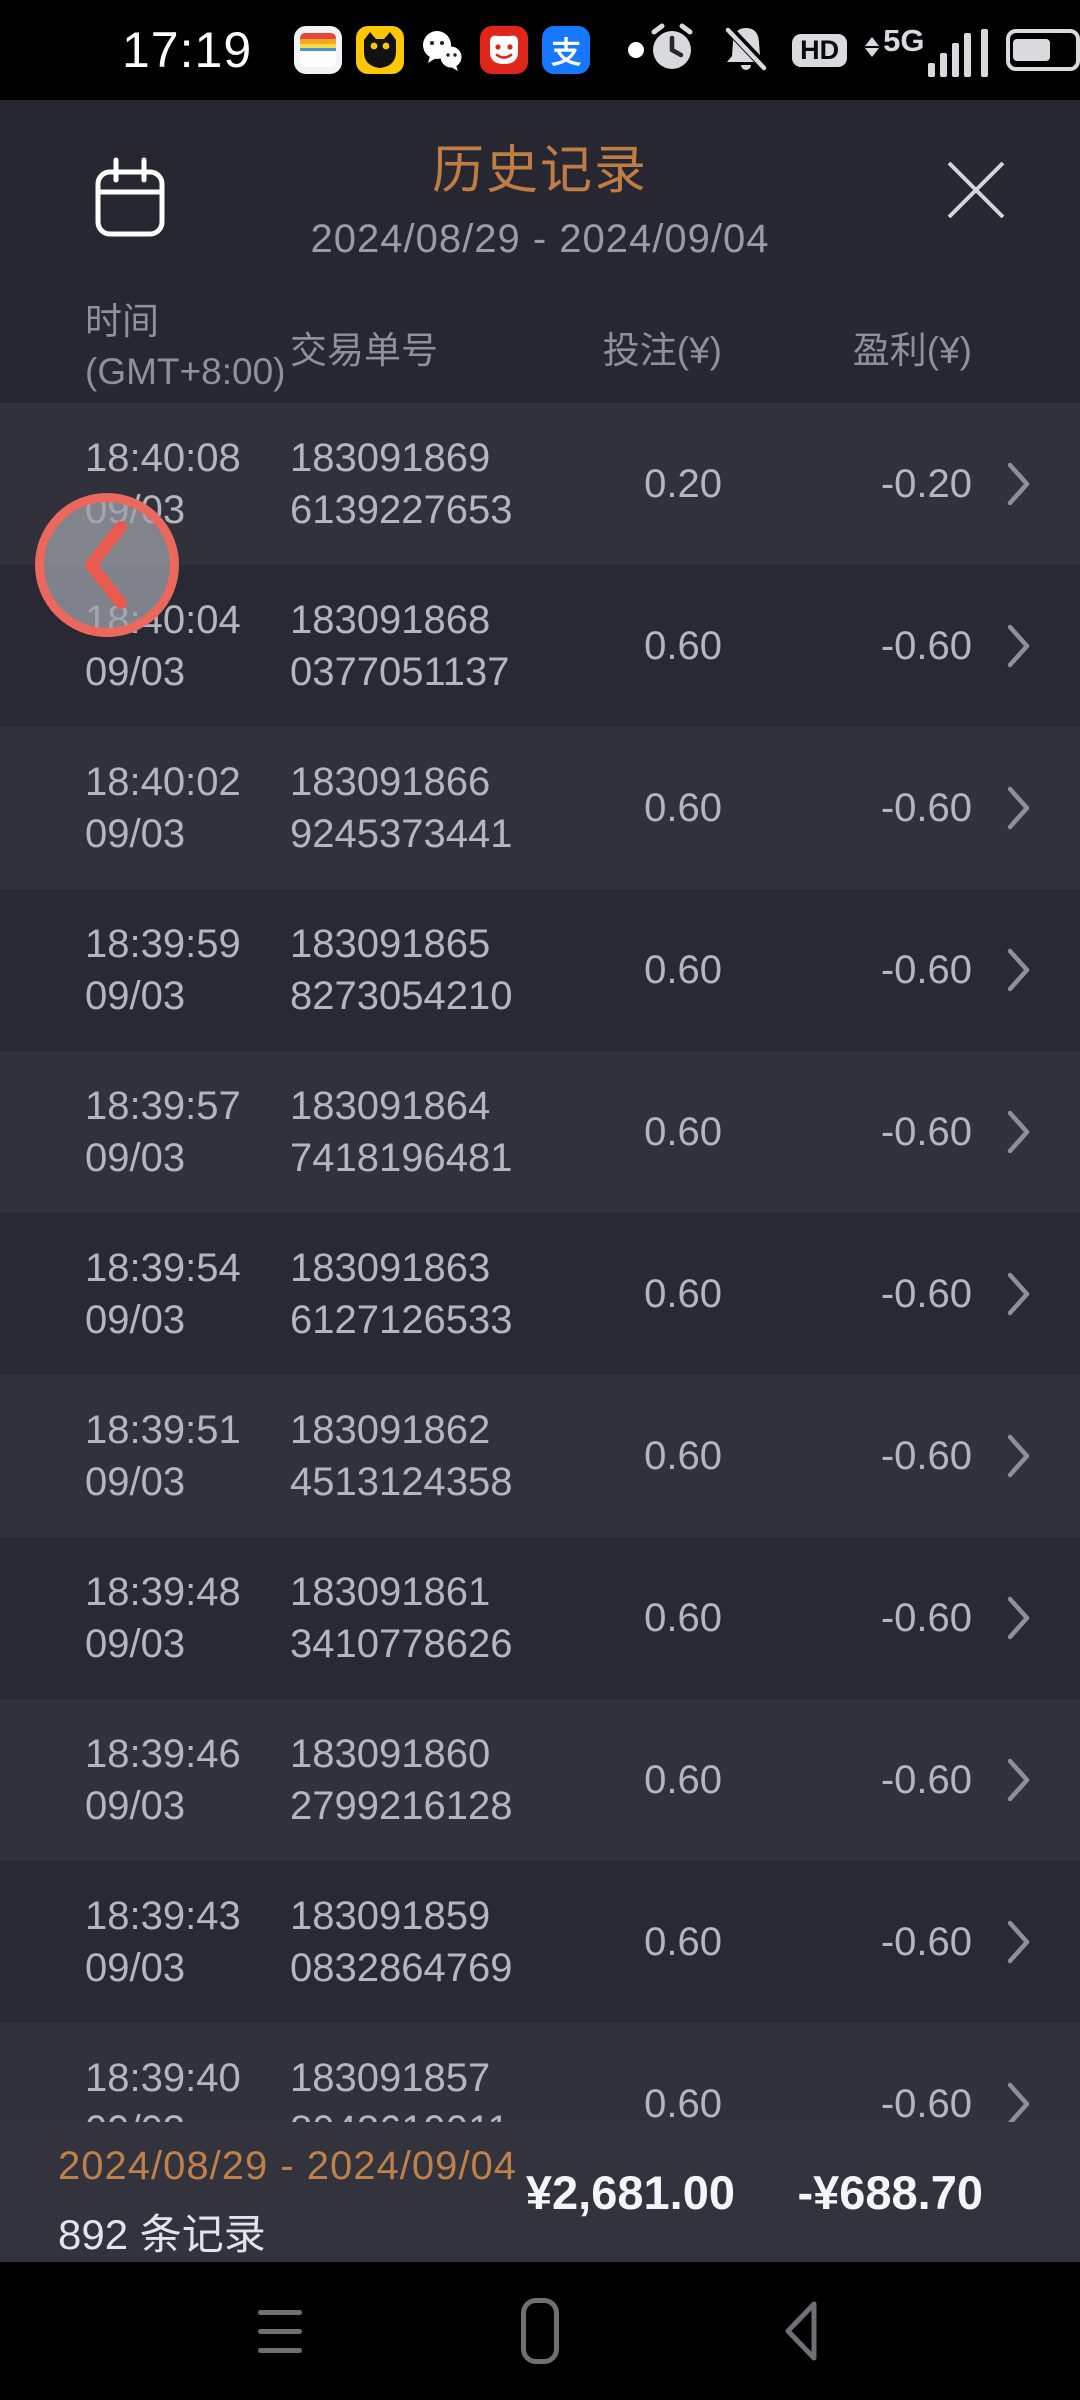  What do you see at coordinates (401, 808) in the screenshot?
I see `row-order-number: 183091866 9245373441` at bounding box center [401, 808].